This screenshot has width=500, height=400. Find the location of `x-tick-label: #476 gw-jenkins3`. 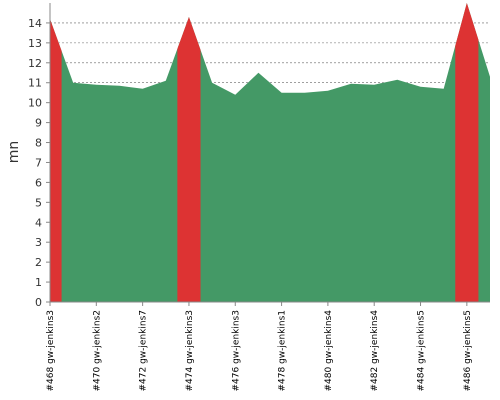

x-tick-label: #476 gw-jenkins3 is located at coordinates (236, 350).